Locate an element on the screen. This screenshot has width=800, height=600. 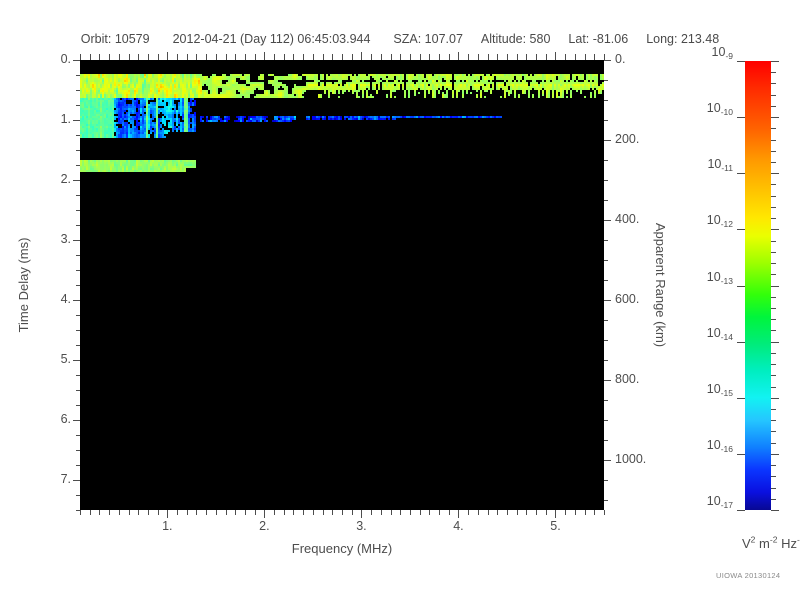
watermark-label: UIOWA 20130124 is located at coordinates (748, 575).